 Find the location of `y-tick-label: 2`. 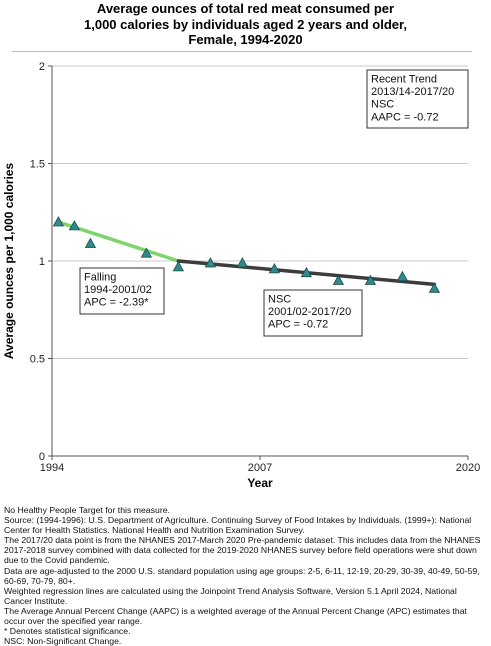

y-tick-label: 2 is located at coordinates (42, 67).